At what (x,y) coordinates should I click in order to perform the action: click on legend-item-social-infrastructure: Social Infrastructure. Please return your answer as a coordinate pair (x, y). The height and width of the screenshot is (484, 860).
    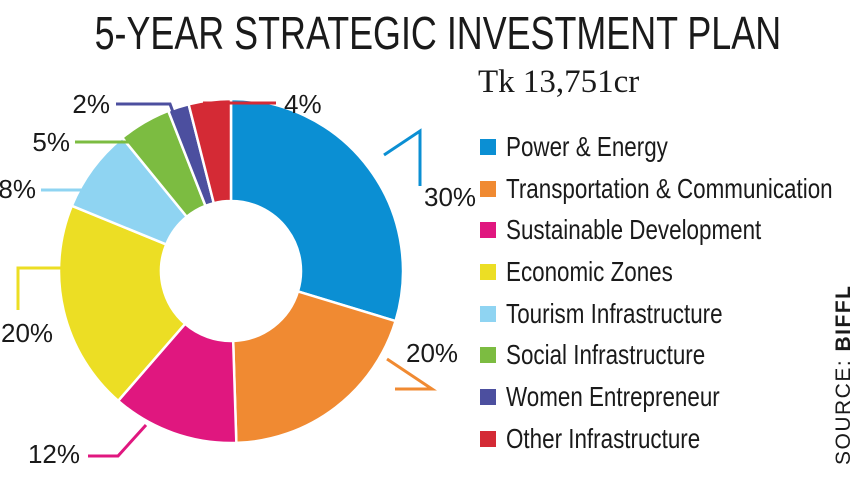
    Looking at the image, I should click on (670, 355).